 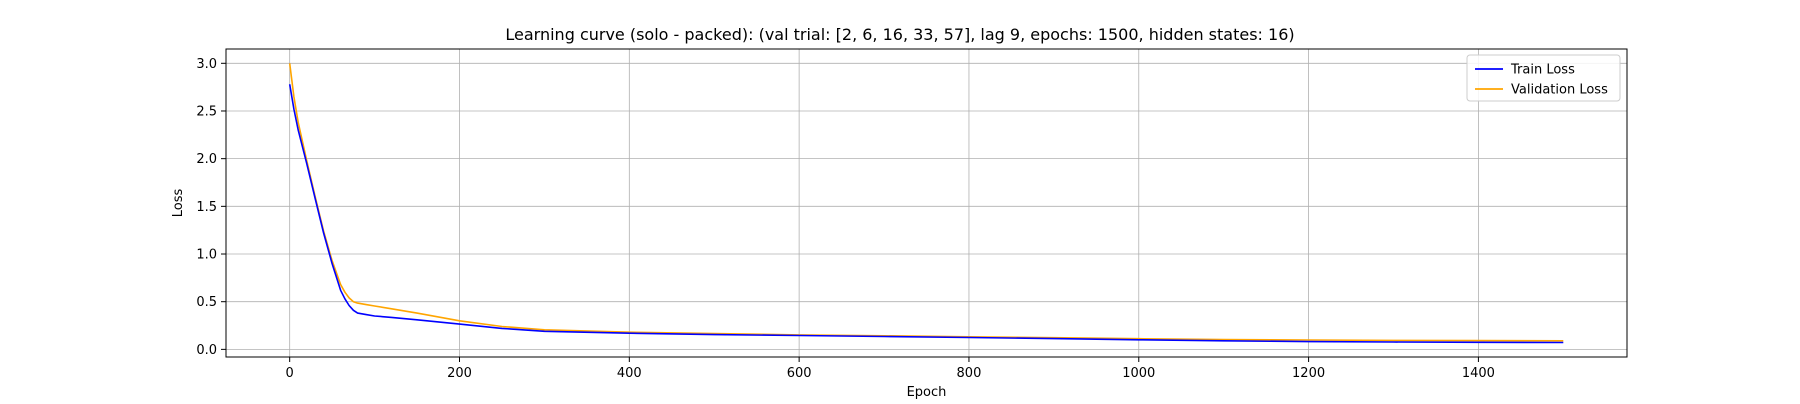 What do you see at coordinates (1308, 373) in the screenshot?
I see `x-tick-label: 1200` at bounding box center [1308, 373].